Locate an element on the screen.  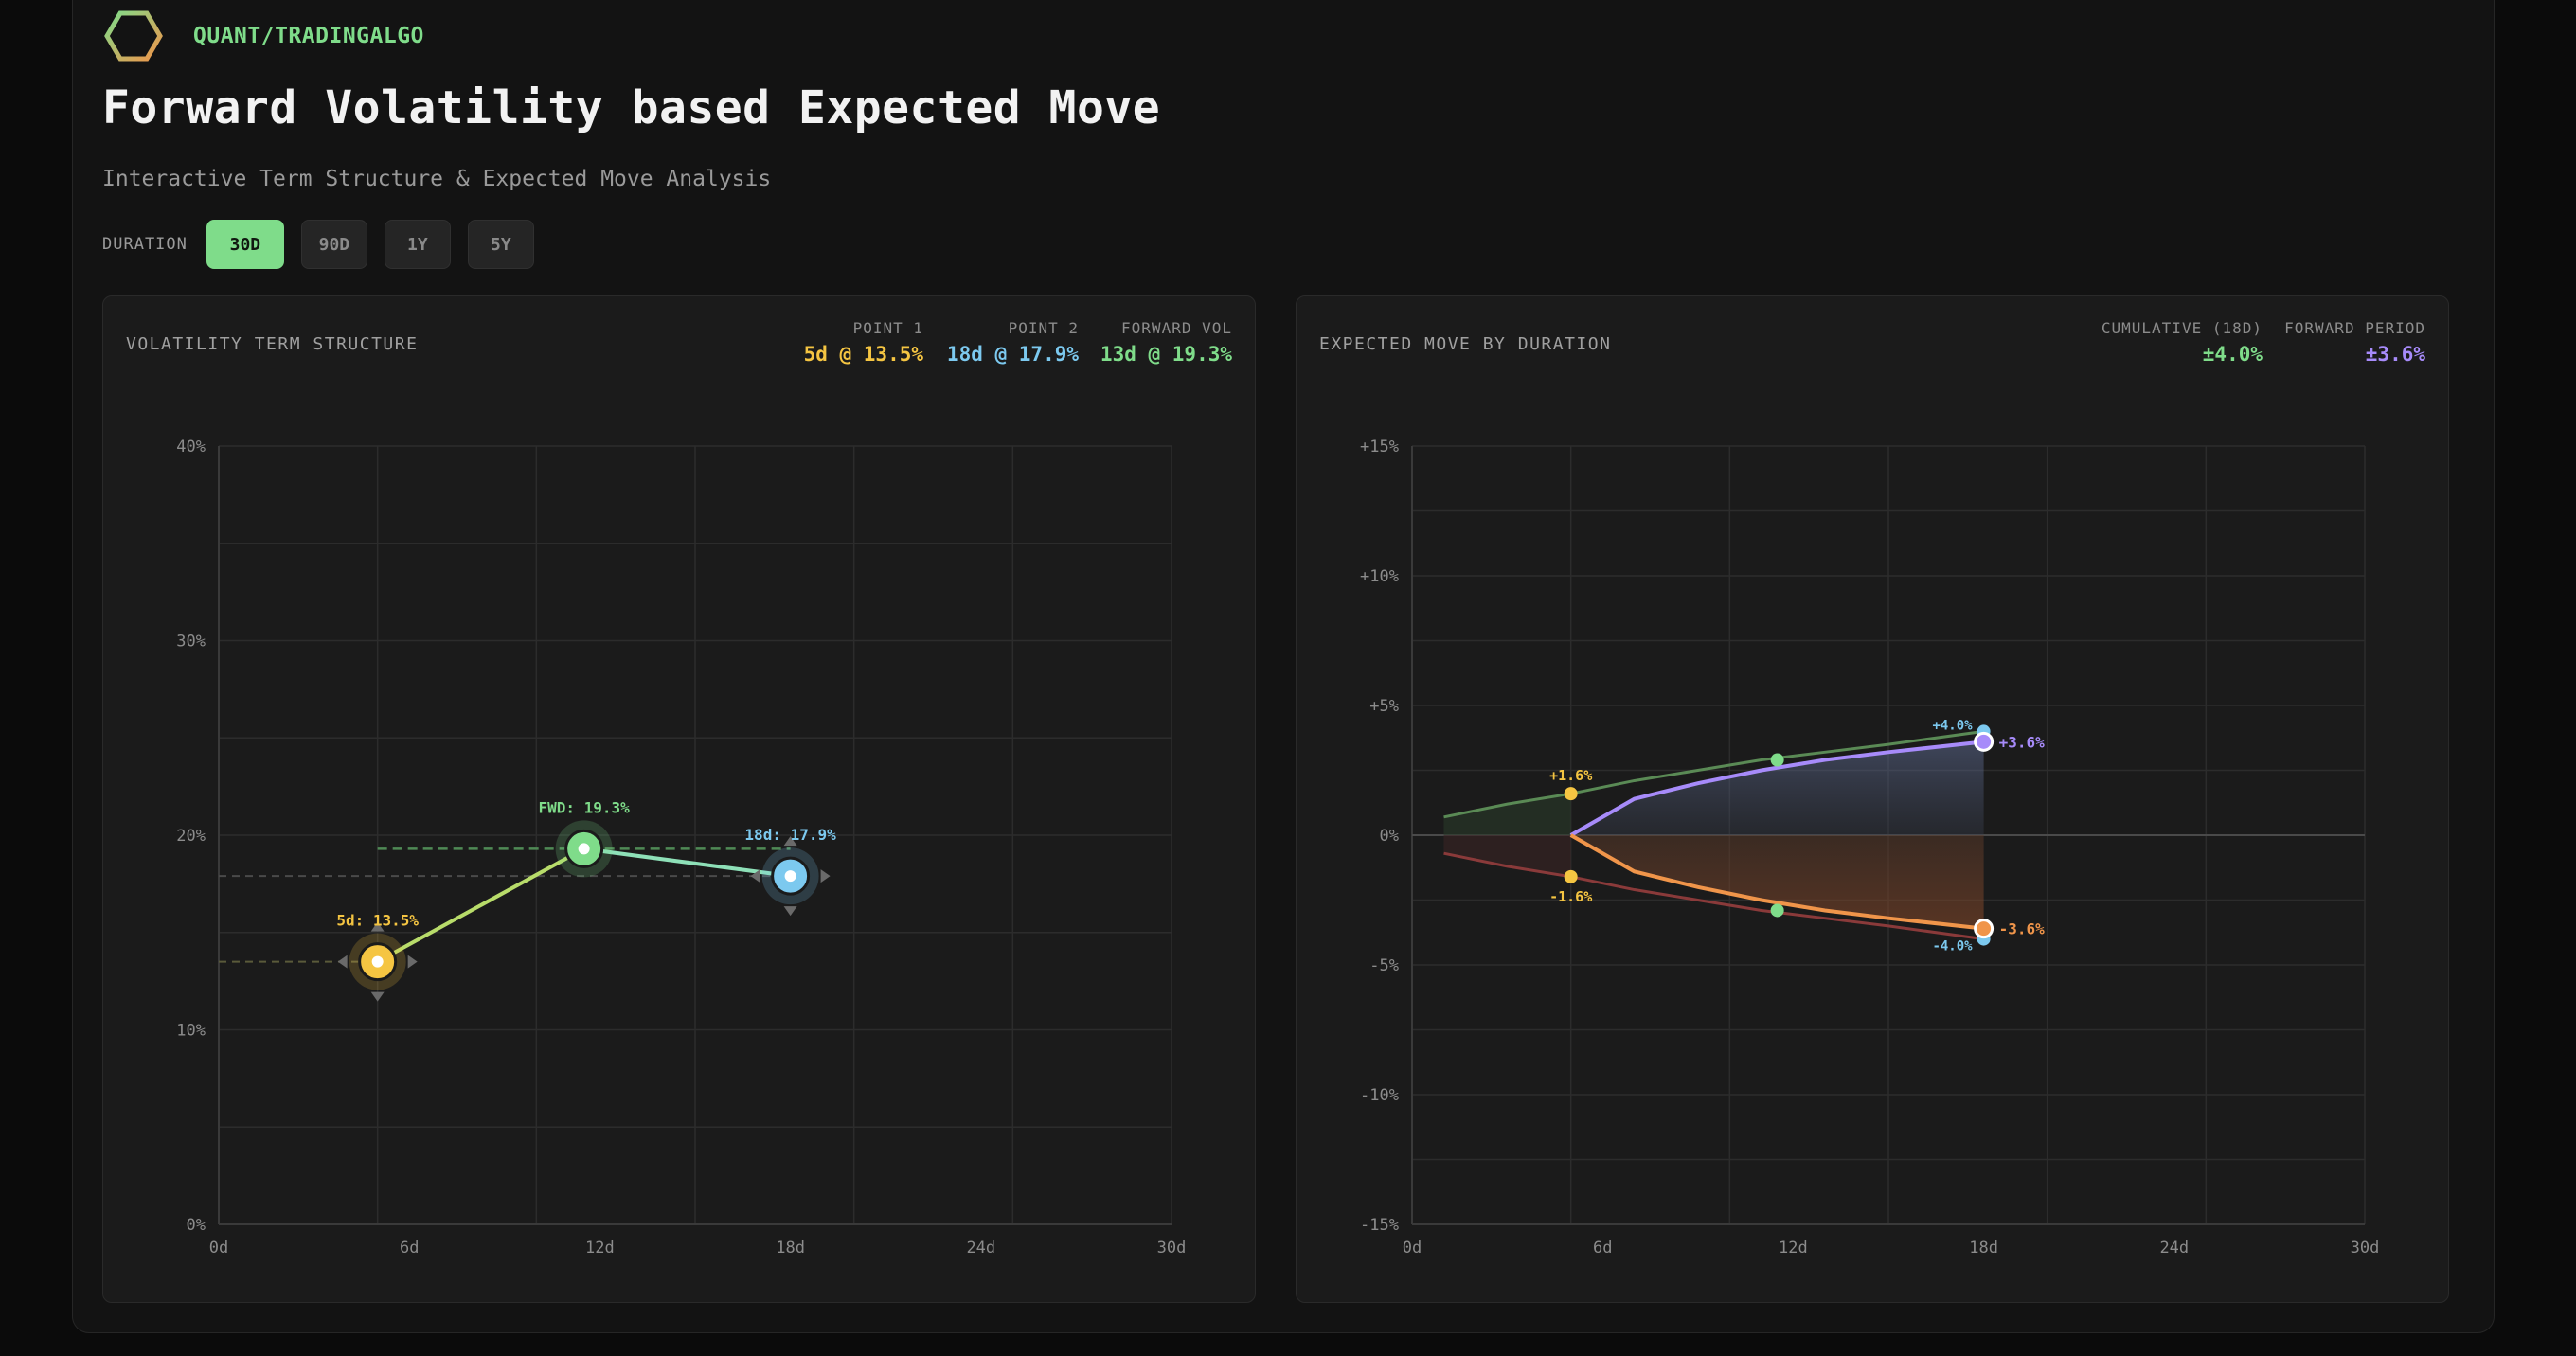
panel-title: VOLATILITY TERM STRUCTURE is located at coordinates (272, 344).